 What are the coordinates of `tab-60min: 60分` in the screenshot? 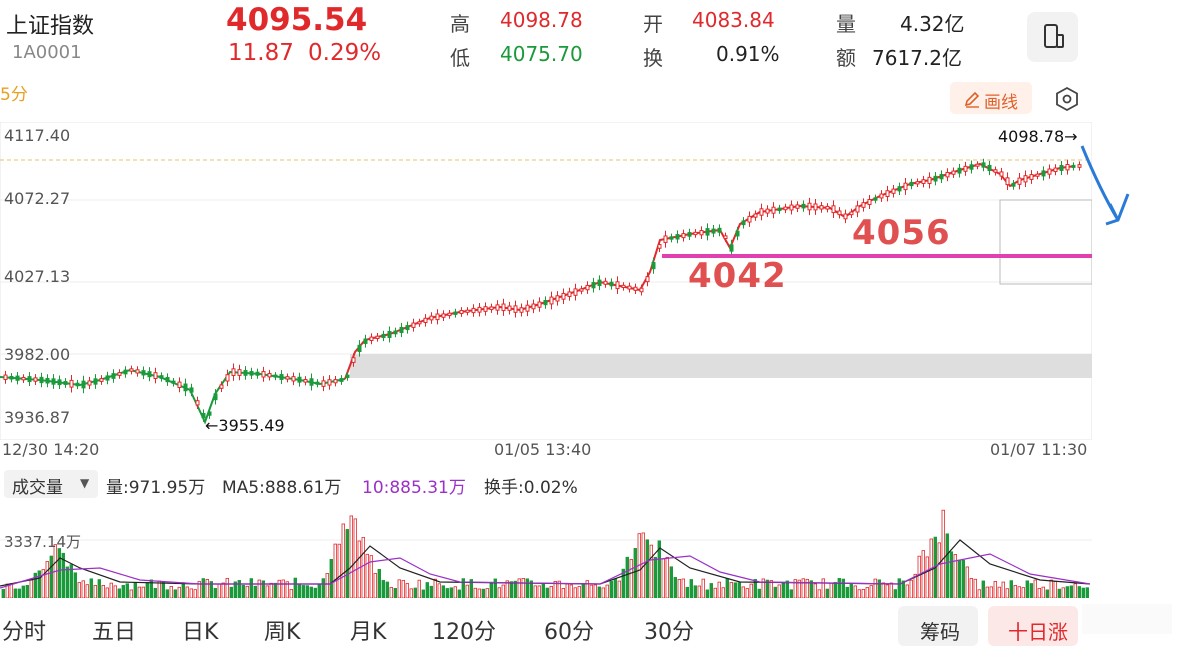 It's located at (569, 632).